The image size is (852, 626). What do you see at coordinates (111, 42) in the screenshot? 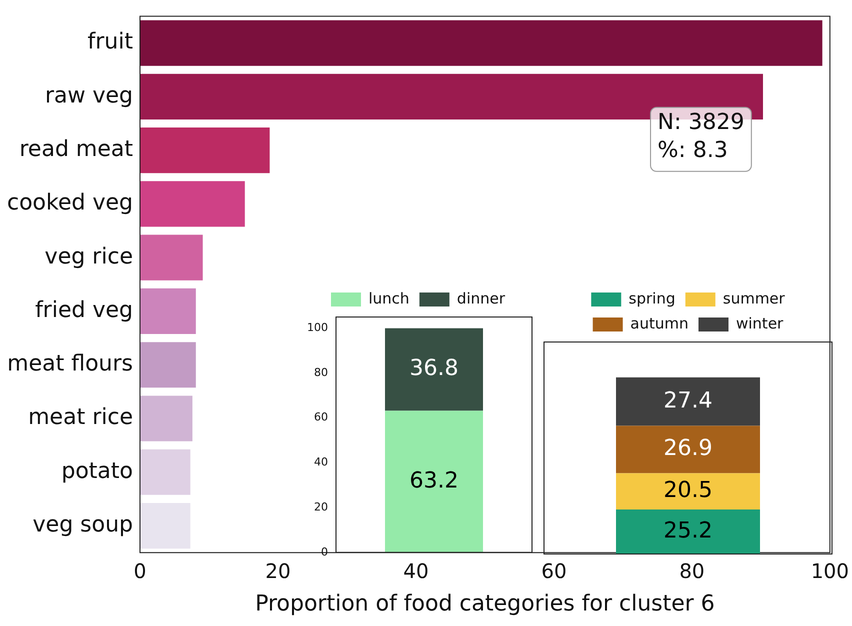
I see `y-tick-label: fruit` at bounding box center [111, 42].